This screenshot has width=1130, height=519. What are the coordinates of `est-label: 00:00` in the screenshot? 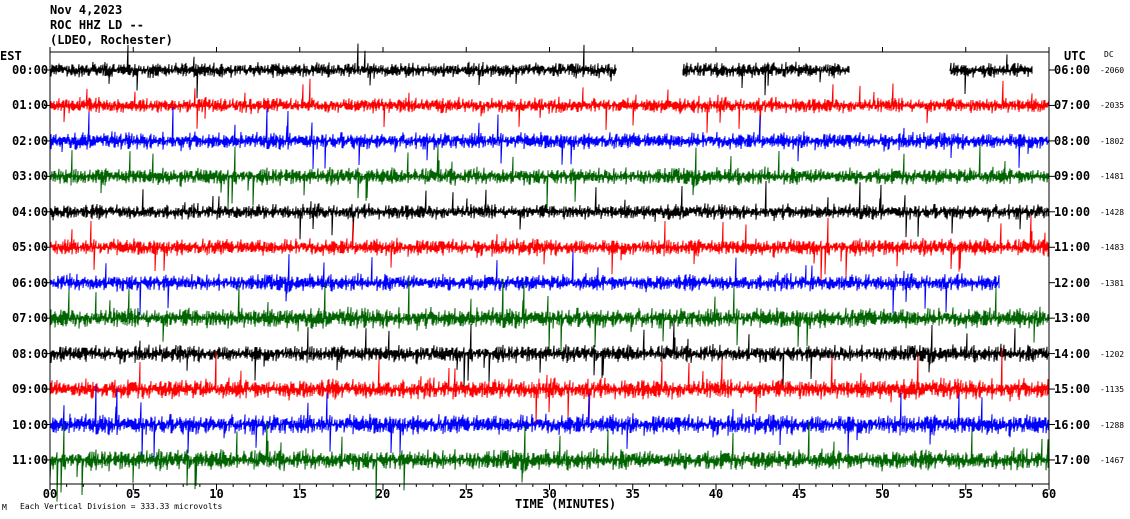 It's located at (30, 70).